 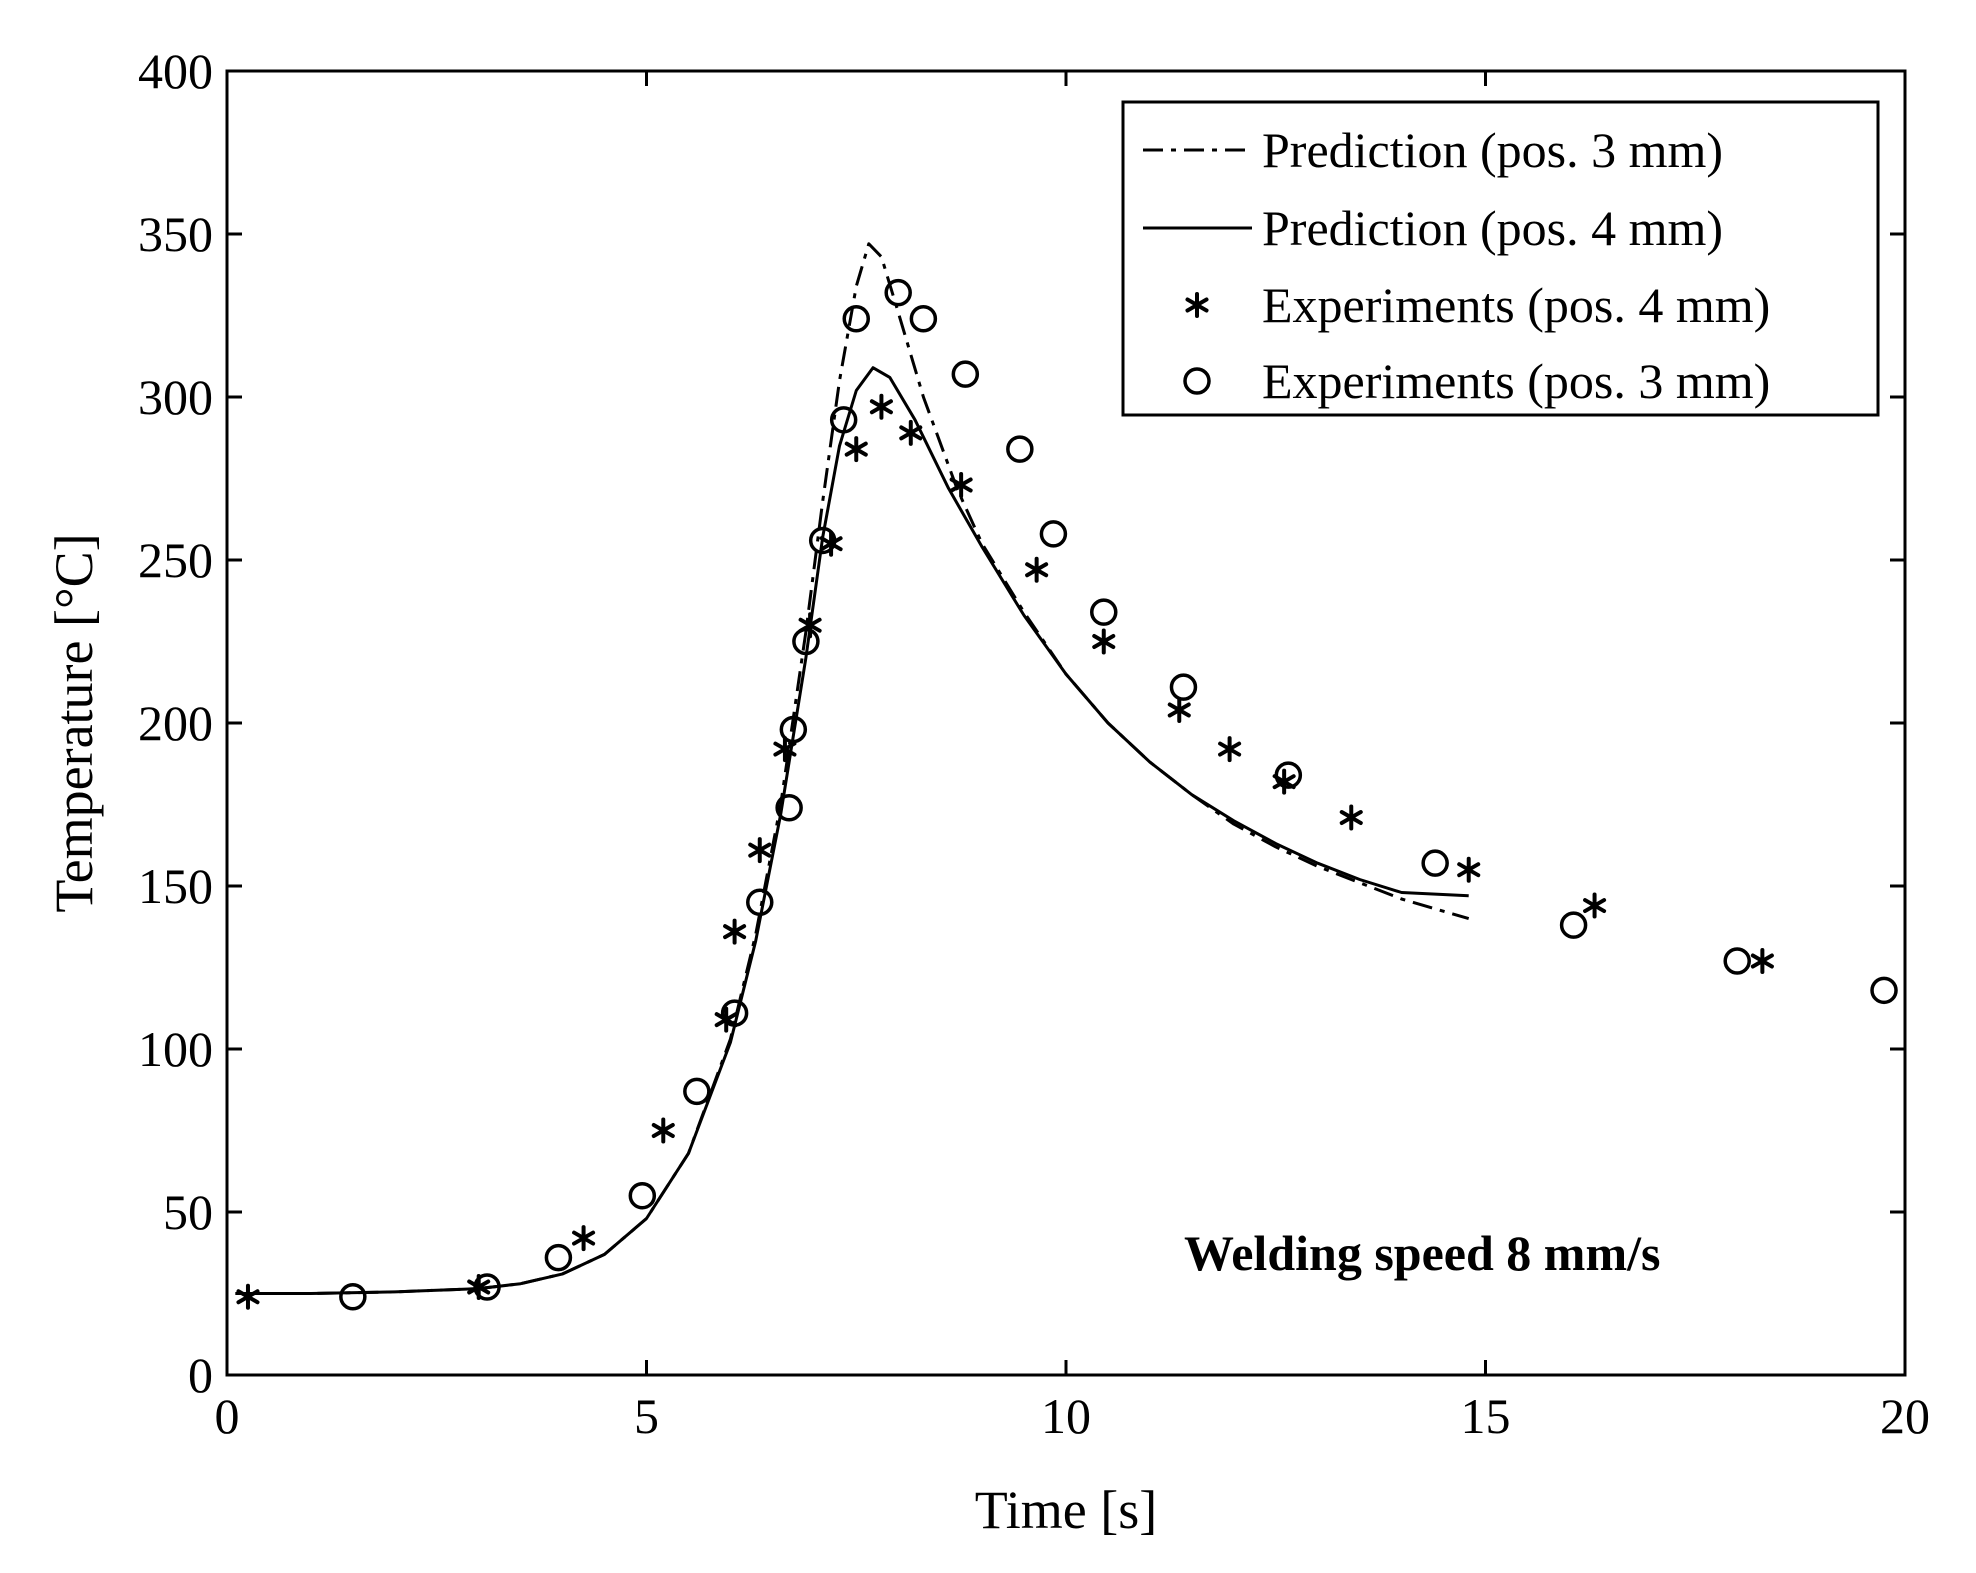 I want to click on y-tick-label: 400, so click(x=175, y=71).